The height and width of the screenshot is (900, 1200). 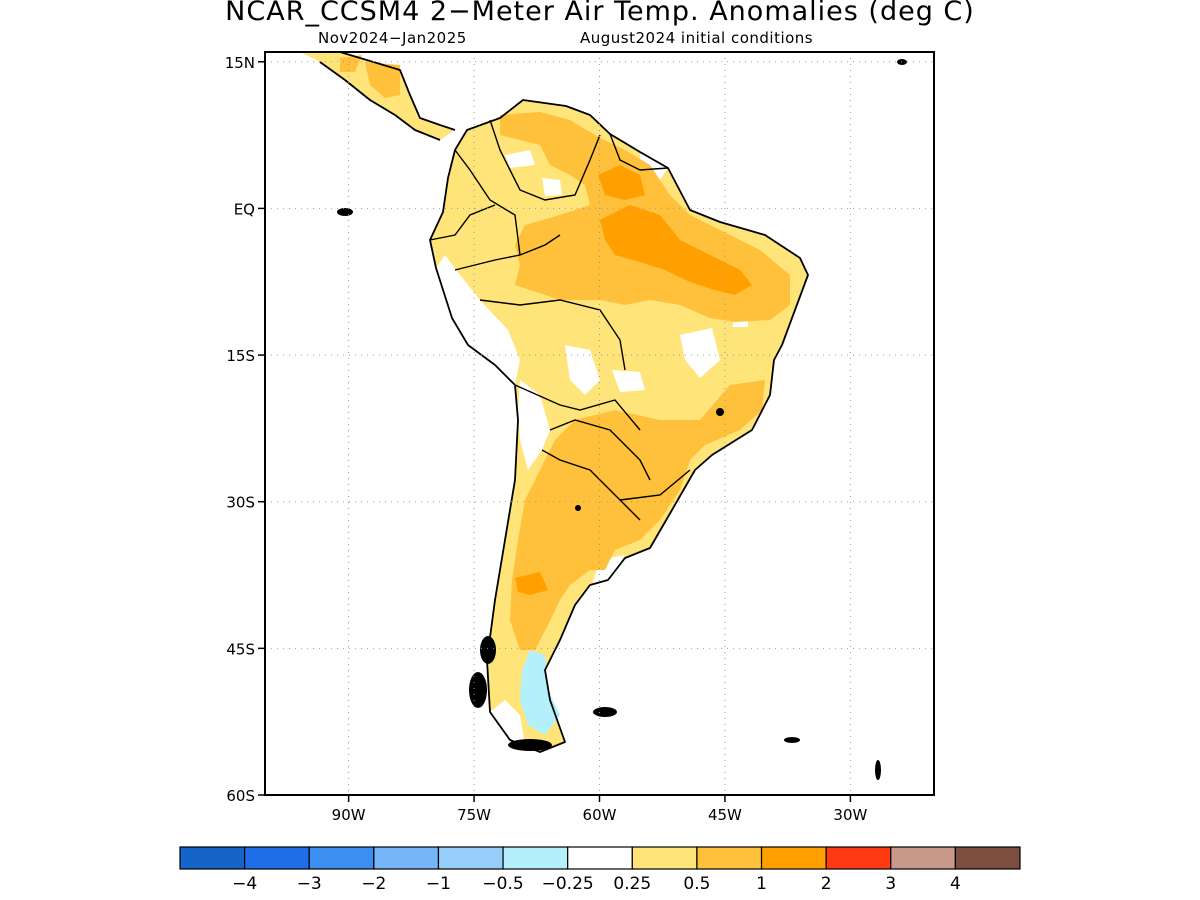 I want to click on negative-anomaly-patch, so click(x=540, y=692).